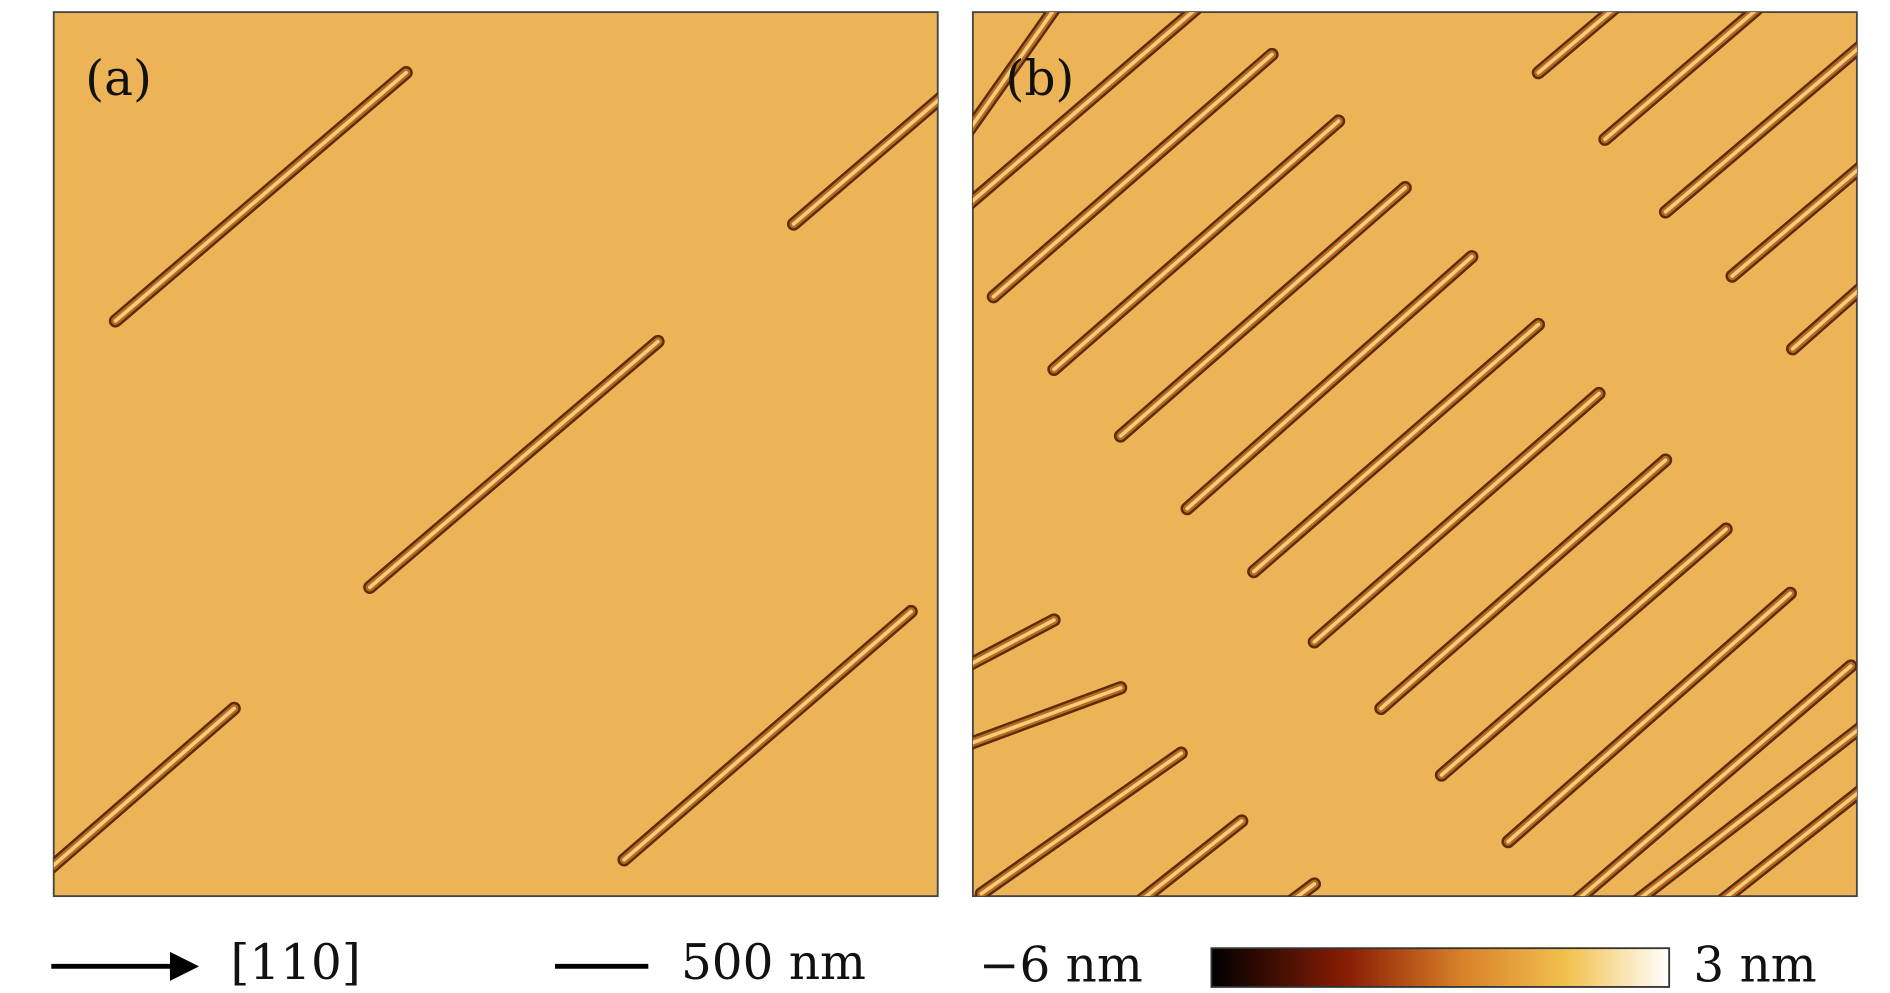  Describe the element at coordinates (184, 966) in the screenshot. I see `arrow-head` at that location.